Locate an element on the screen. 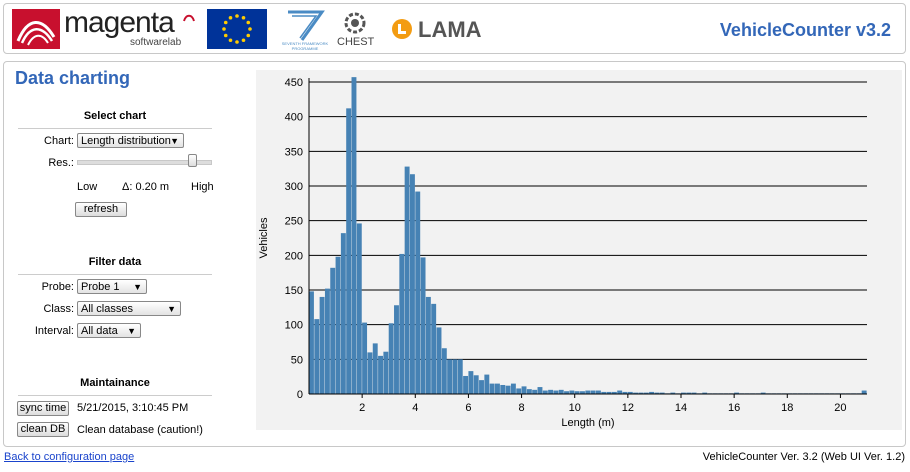  y-tick-label: 300 is located at coordinates (294, 187).